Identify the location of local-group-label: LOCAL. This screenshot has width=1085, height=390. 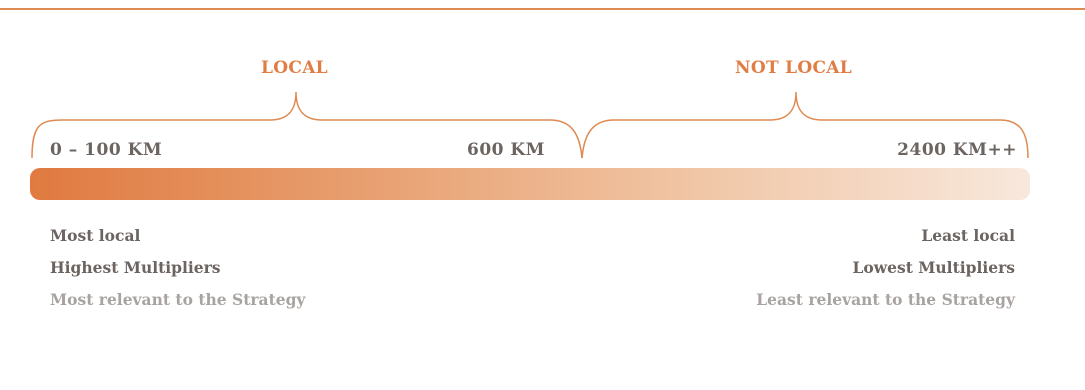
(294, 68).